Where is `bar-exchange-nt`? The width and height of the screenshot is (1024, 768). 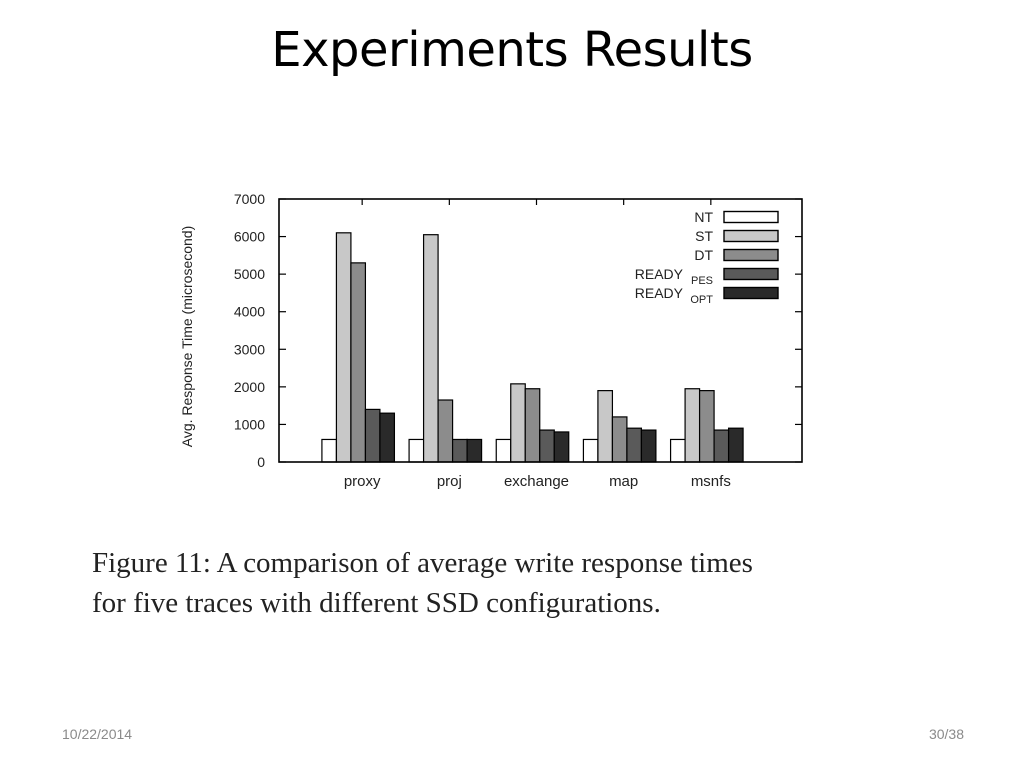
bar-exchange-nt is located at coordinates (503, 450).